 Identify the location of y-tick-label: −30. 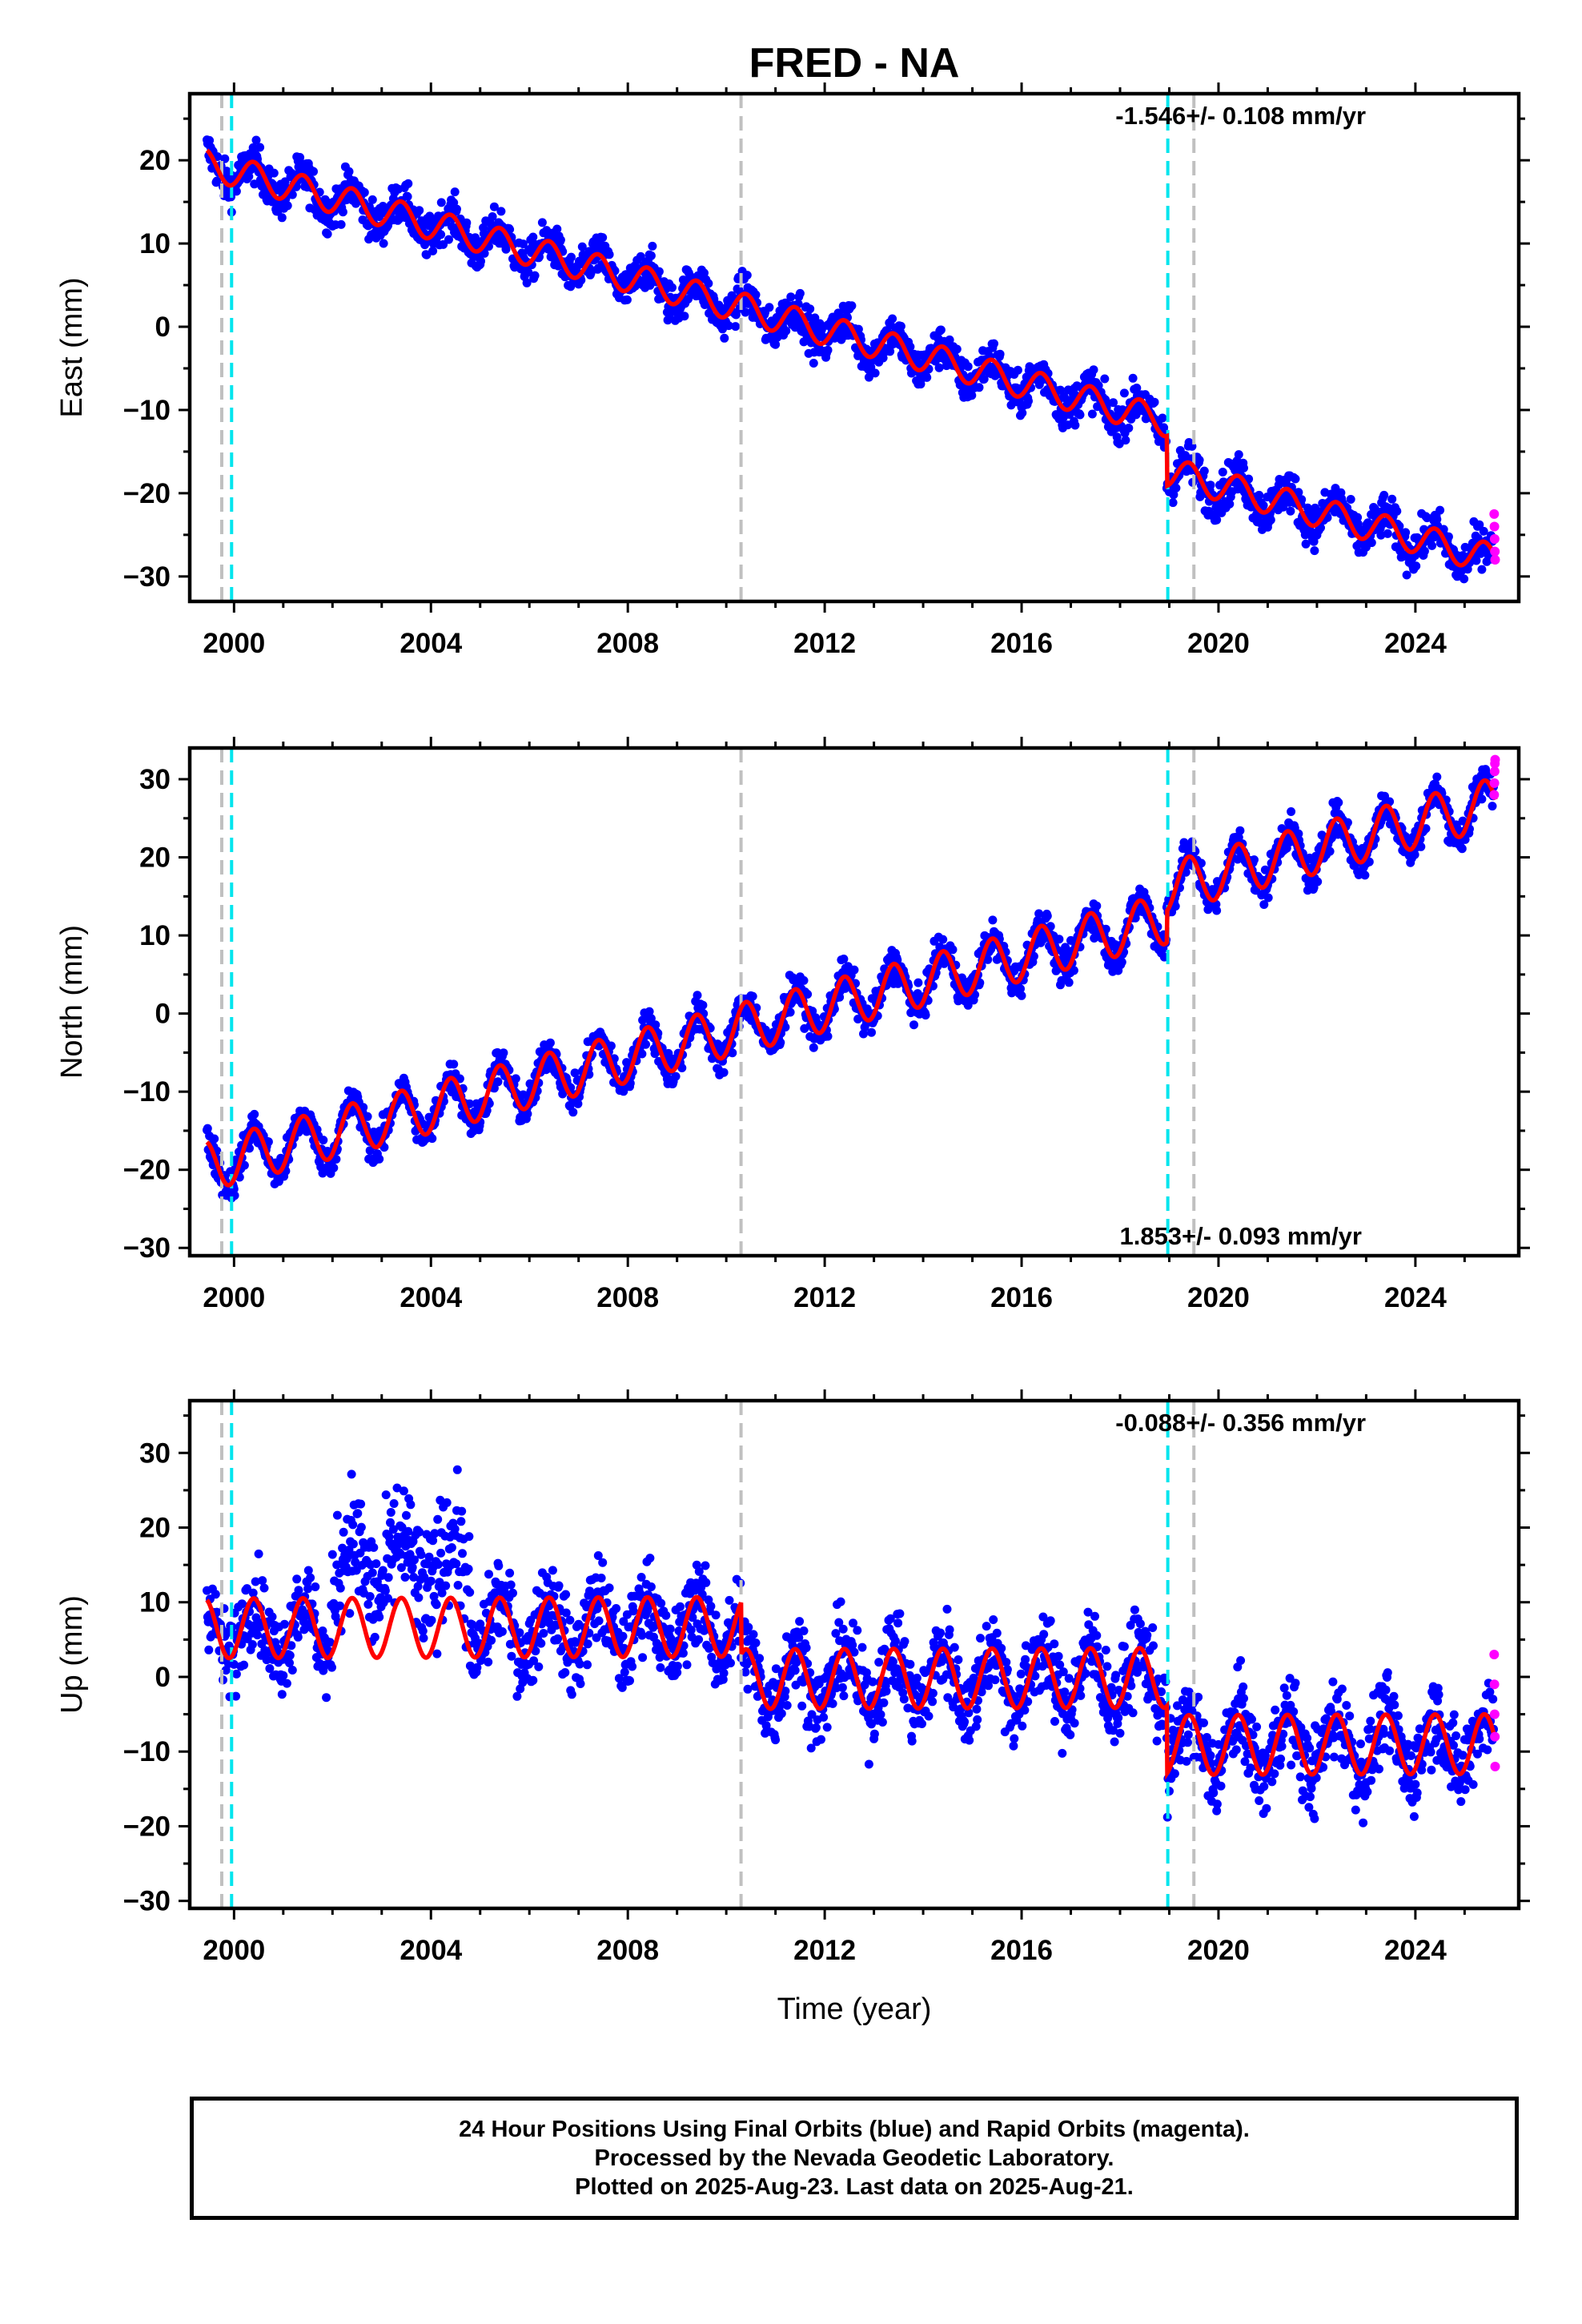
(147, 1248).